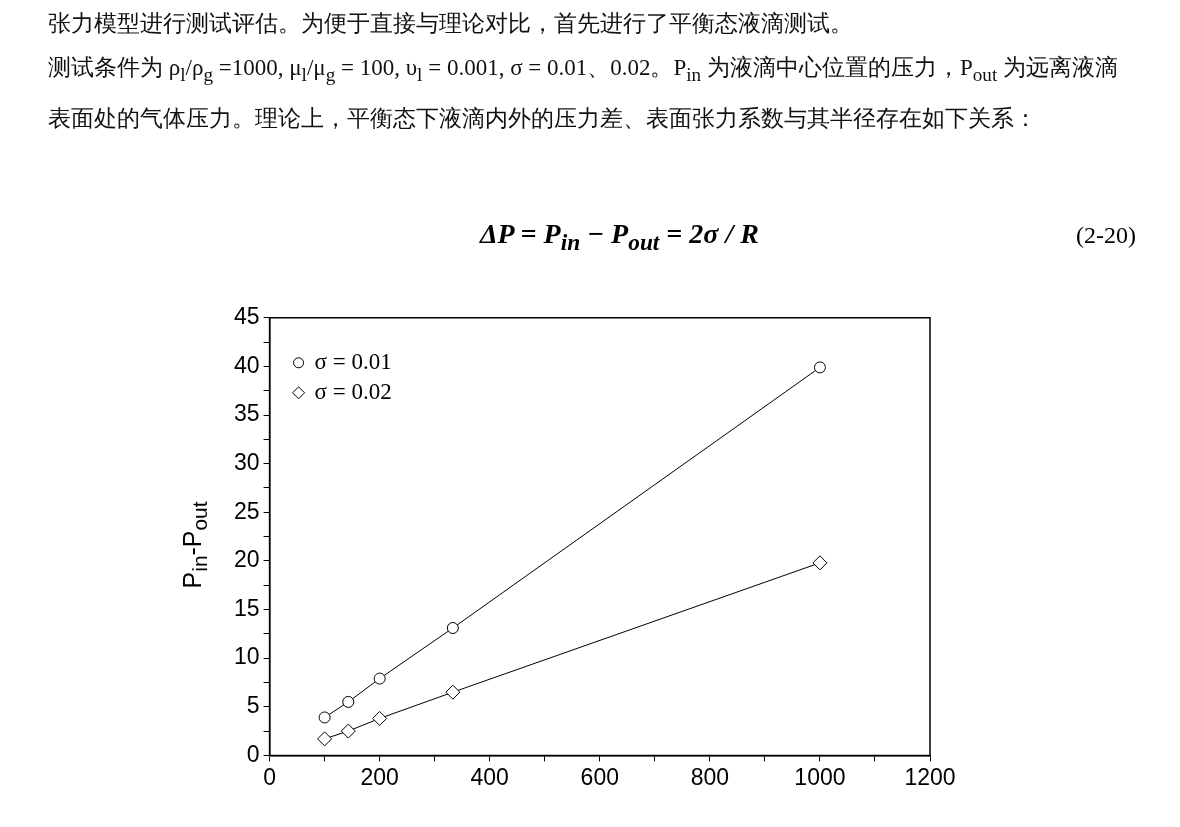  What do you see at coordinates (353, 391) in the screenshot?
I see `legend-label: σ = 0.02` at bounding box center [353, 391].